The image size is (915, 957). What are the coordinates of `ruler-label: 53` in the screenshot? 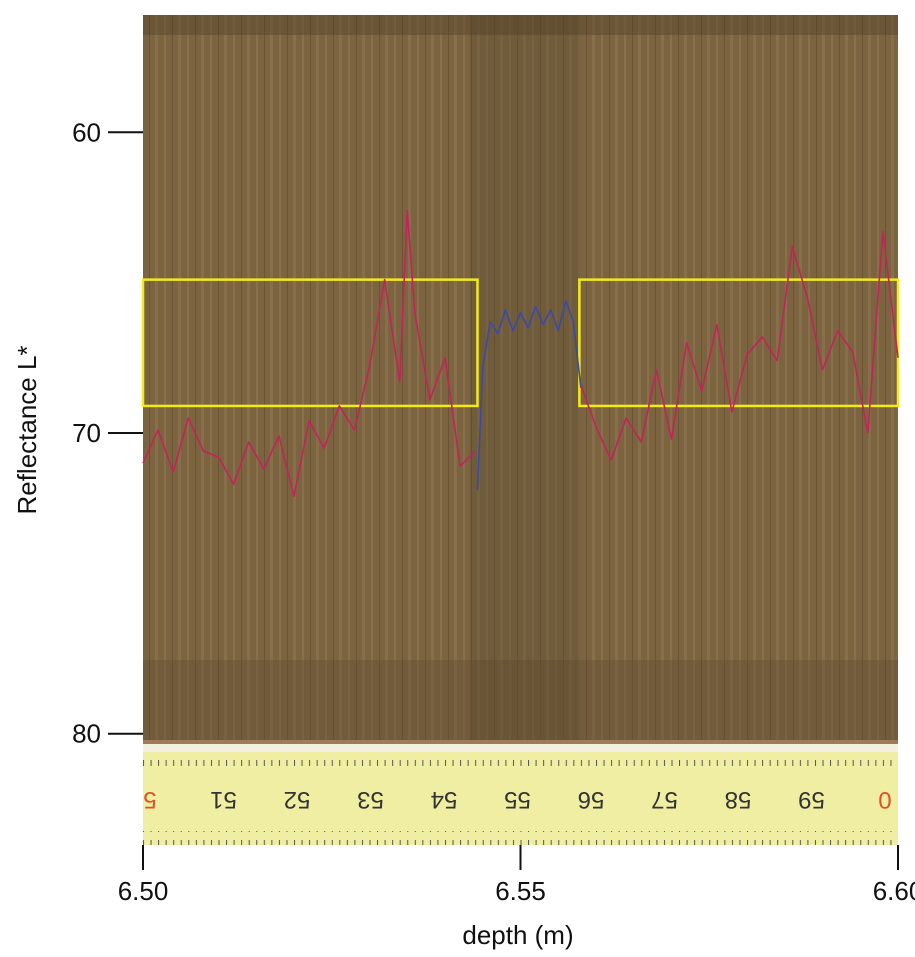 It's located at (370, 799).